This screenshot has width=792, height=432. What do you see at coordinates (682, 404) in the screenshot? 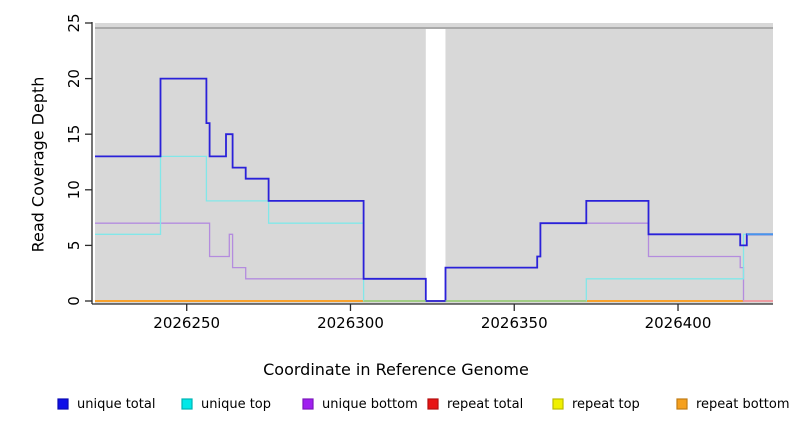
I see `legend-swatch-repeat-bottom` at bounding box center [682, 404].